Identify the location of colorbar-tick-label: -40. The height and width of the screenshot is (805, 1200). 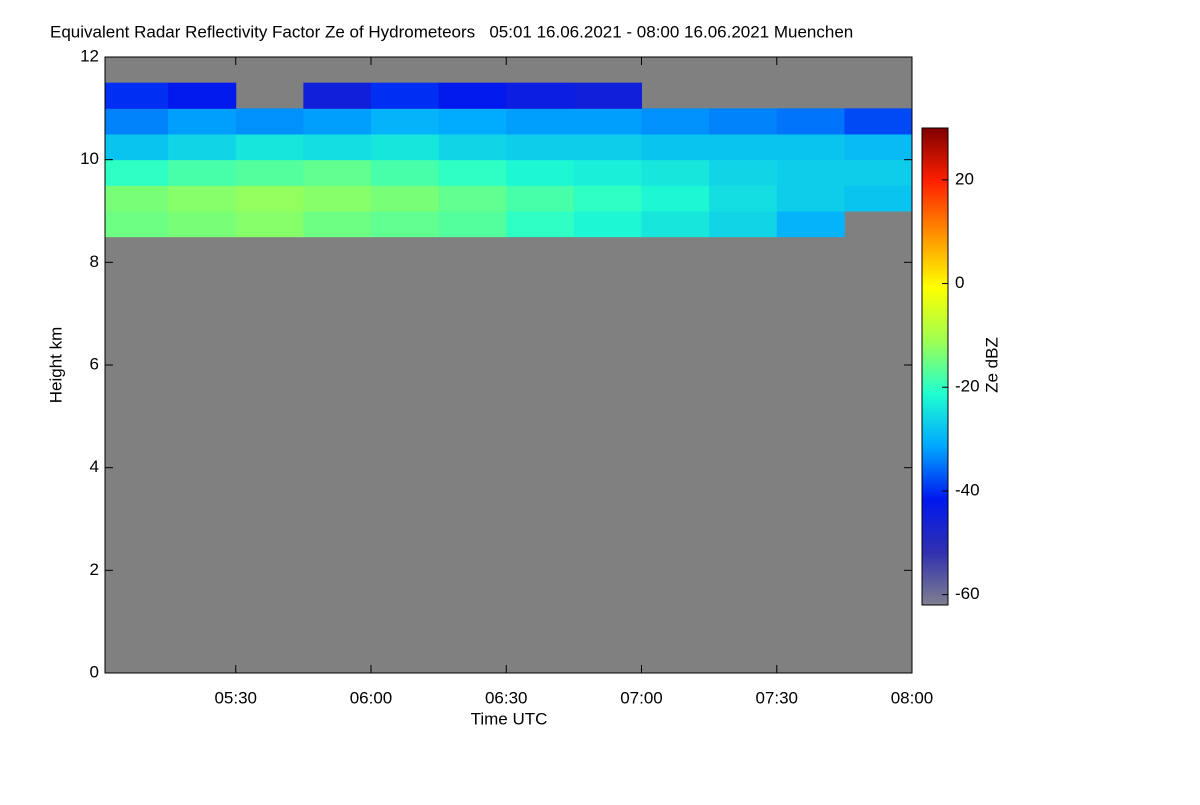
(967, 489).